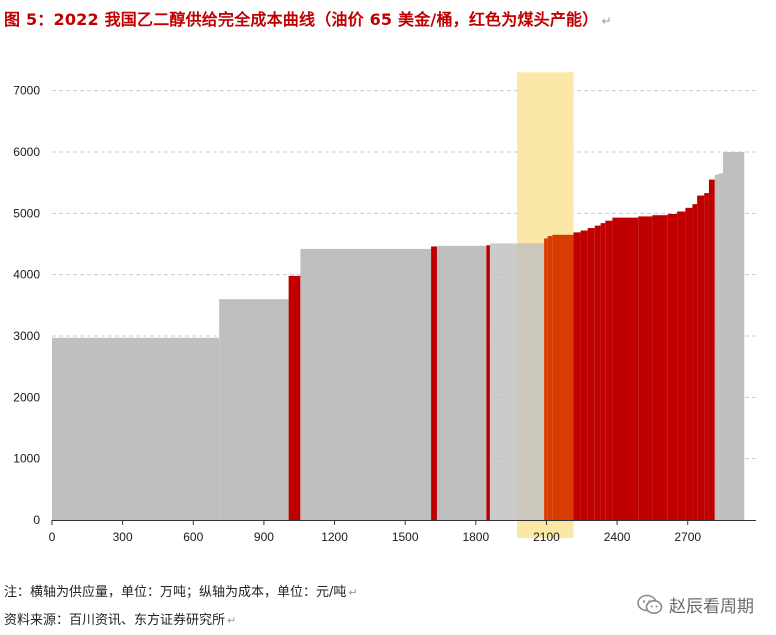 The height and width of the screenshot is (635, 776). I want to click on data-source: 资料来源：百川资讯、东方证券研究所 ↵, so click(120, 618).